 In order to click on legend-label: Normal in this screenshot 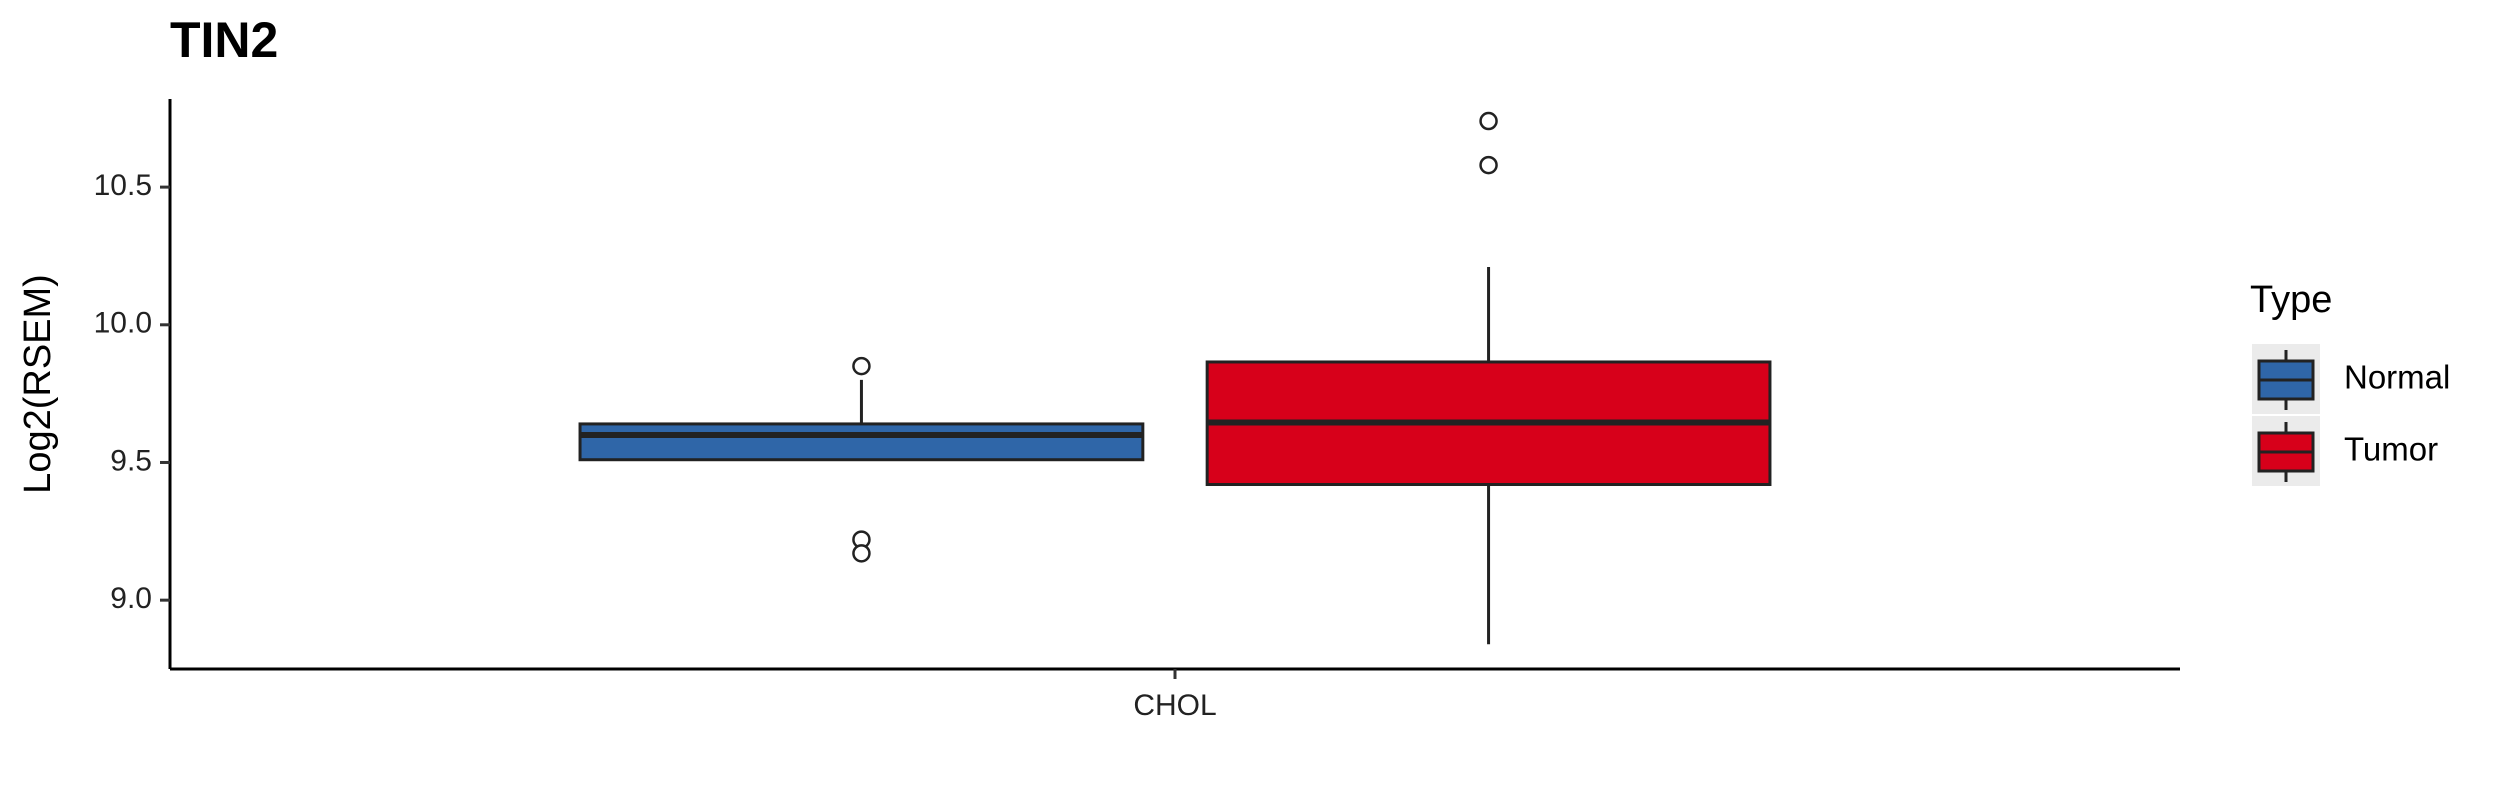, I will do `click(2397, 377)`.